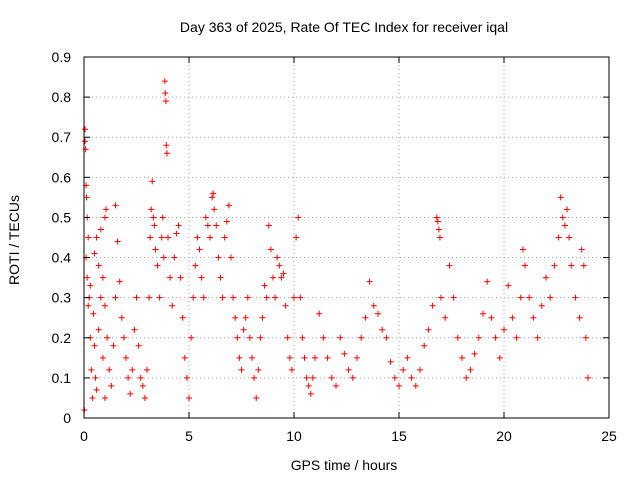 This screenshot has width=640, height=480. What do you see at coordinates (62, 57) in the screenshot?
I see `y-tick-label: 0.9` at bounding box center [62, 57].